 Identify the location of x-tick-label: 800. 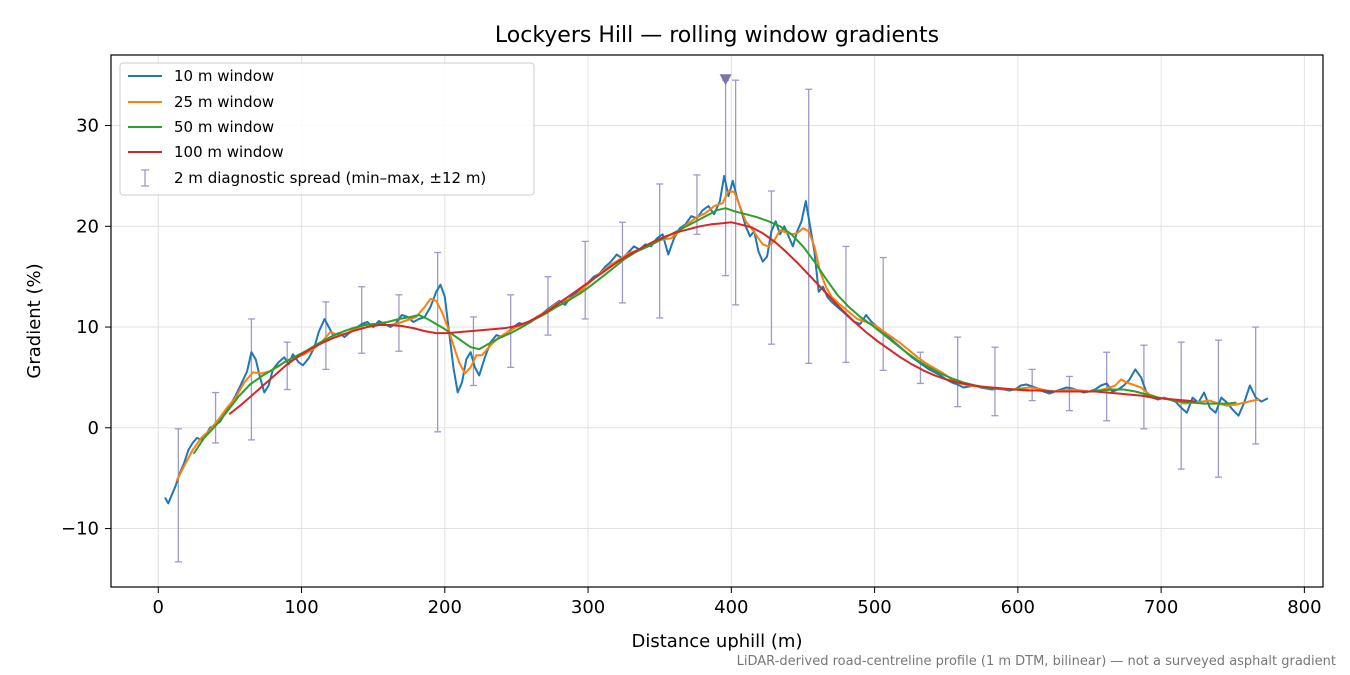
(1304, 607).